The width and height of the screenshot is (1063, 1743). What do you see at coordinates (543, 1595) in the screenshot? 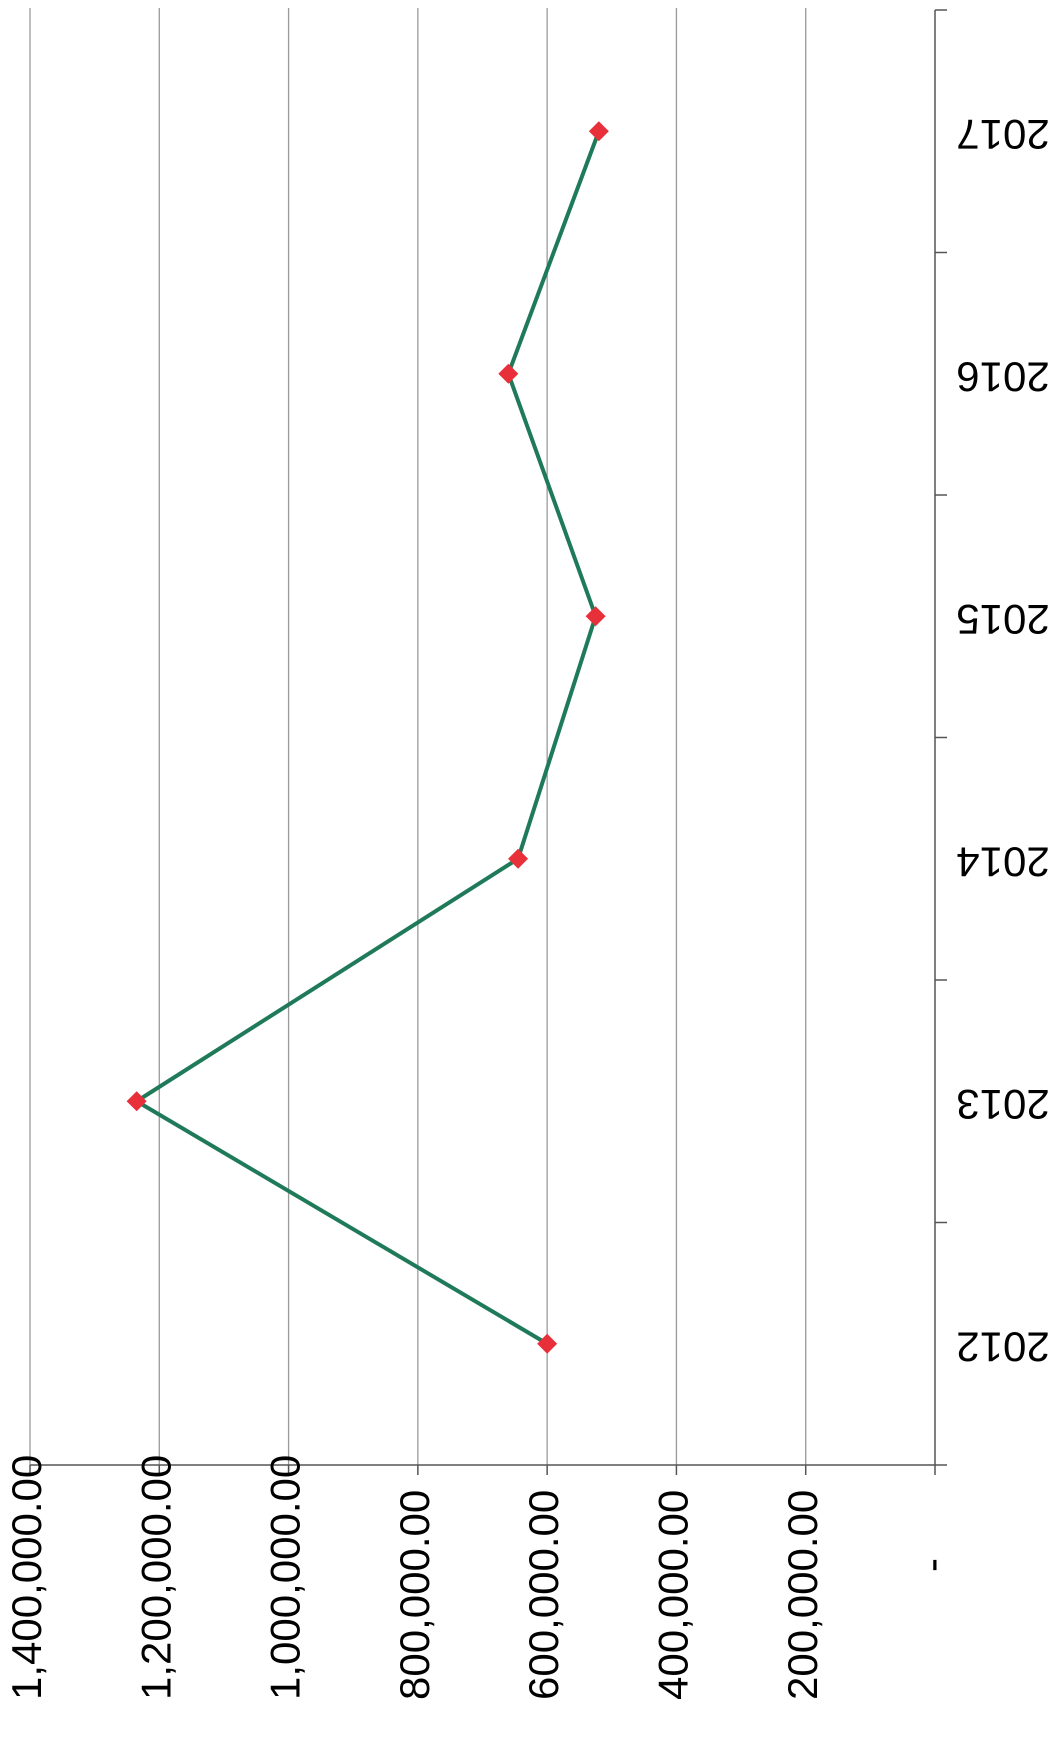
I see `value-tick-label: 600,000.00` at bounding box center [543, 1595].